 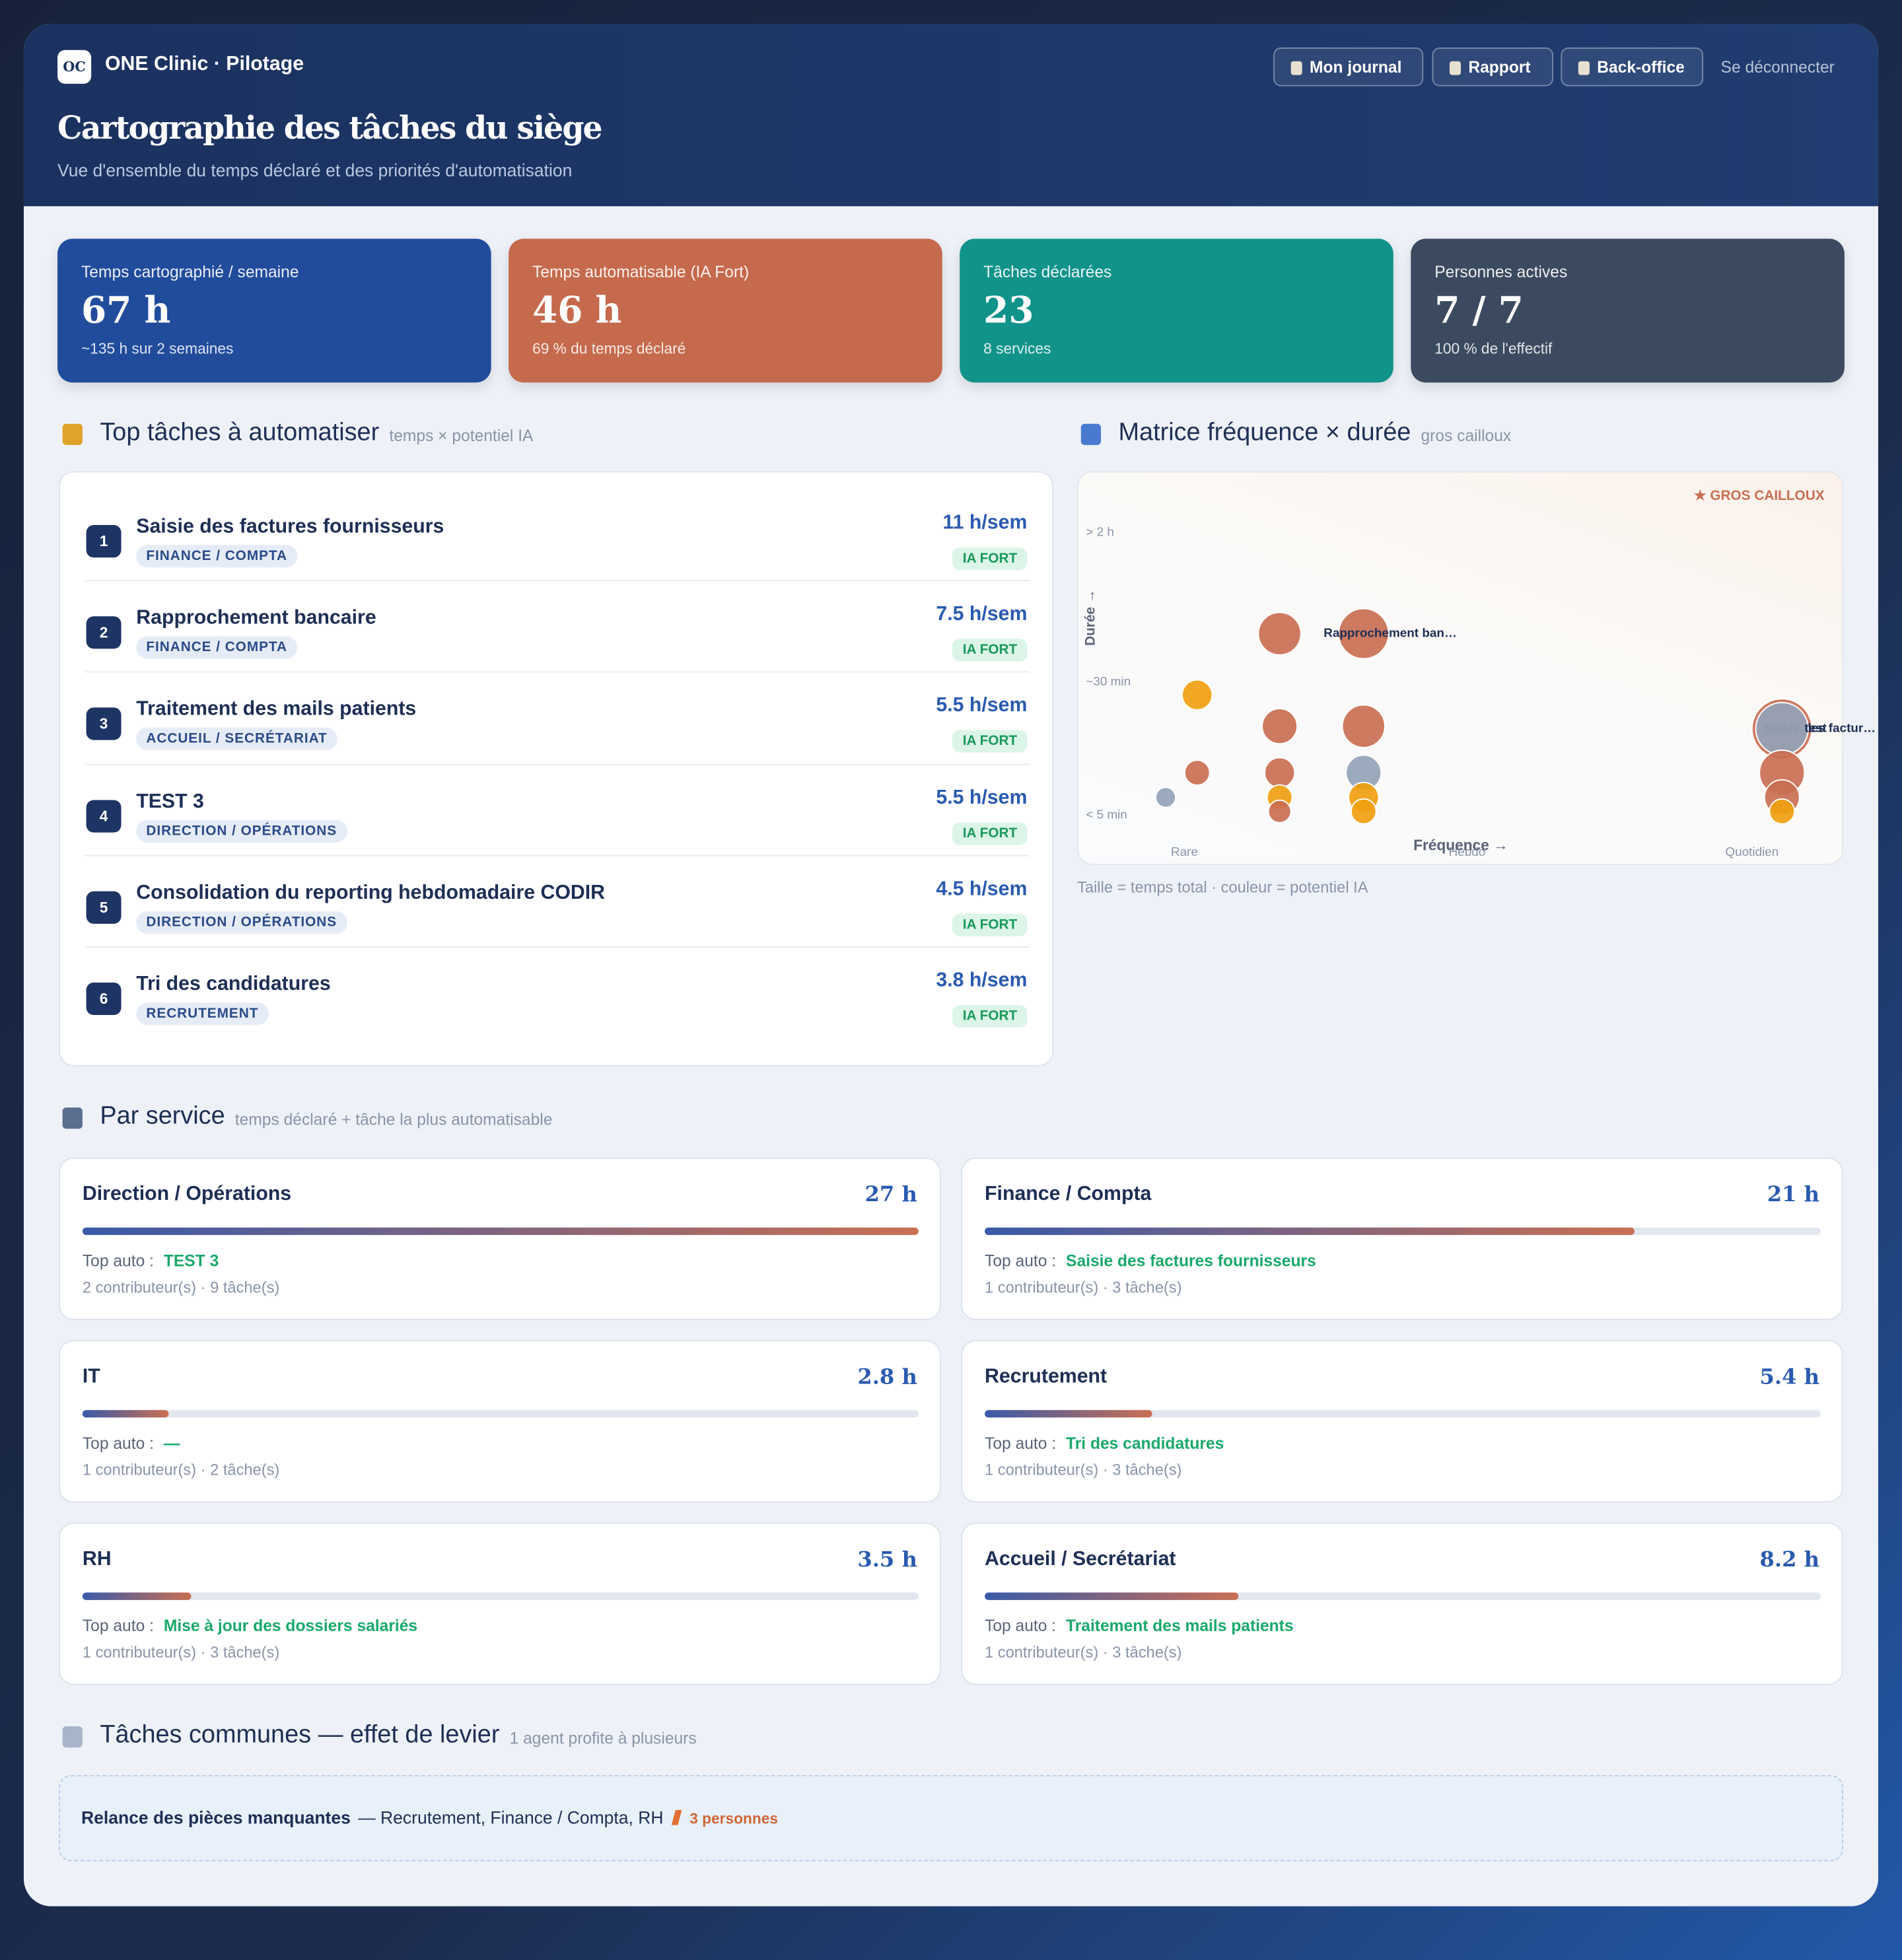 I want to click on y-axis-label: Durée →, so click(x=1090, y=617).